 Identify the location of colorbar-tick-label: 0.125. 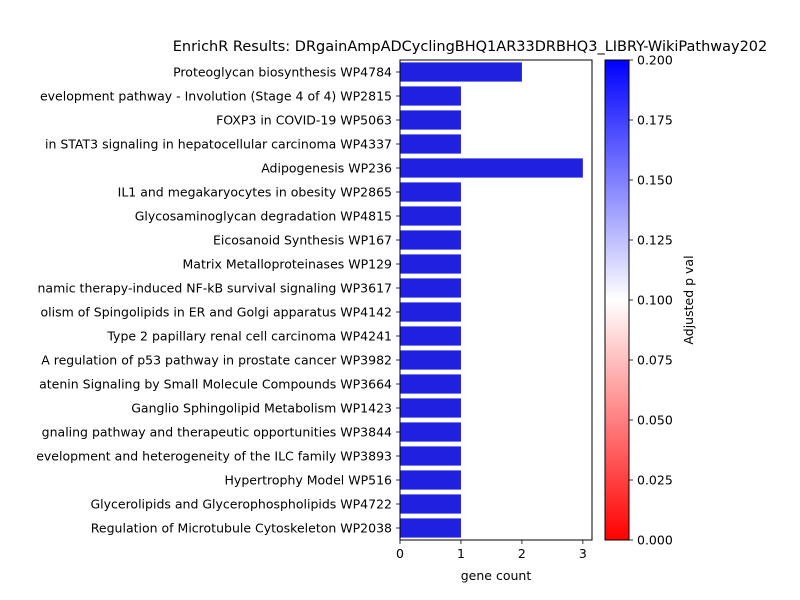
(655, 240).